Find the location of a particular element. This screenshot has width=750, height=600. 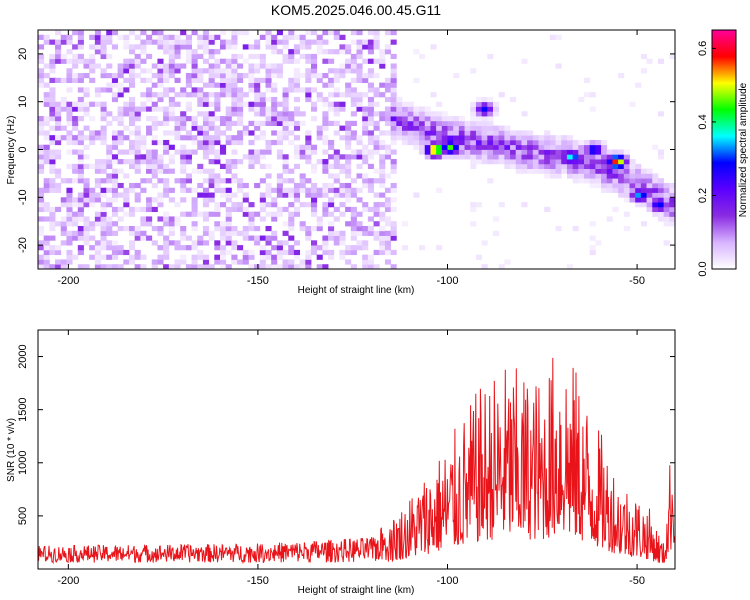

colorbar-tick-label: 0.4 is located at coordinates (703, 121).